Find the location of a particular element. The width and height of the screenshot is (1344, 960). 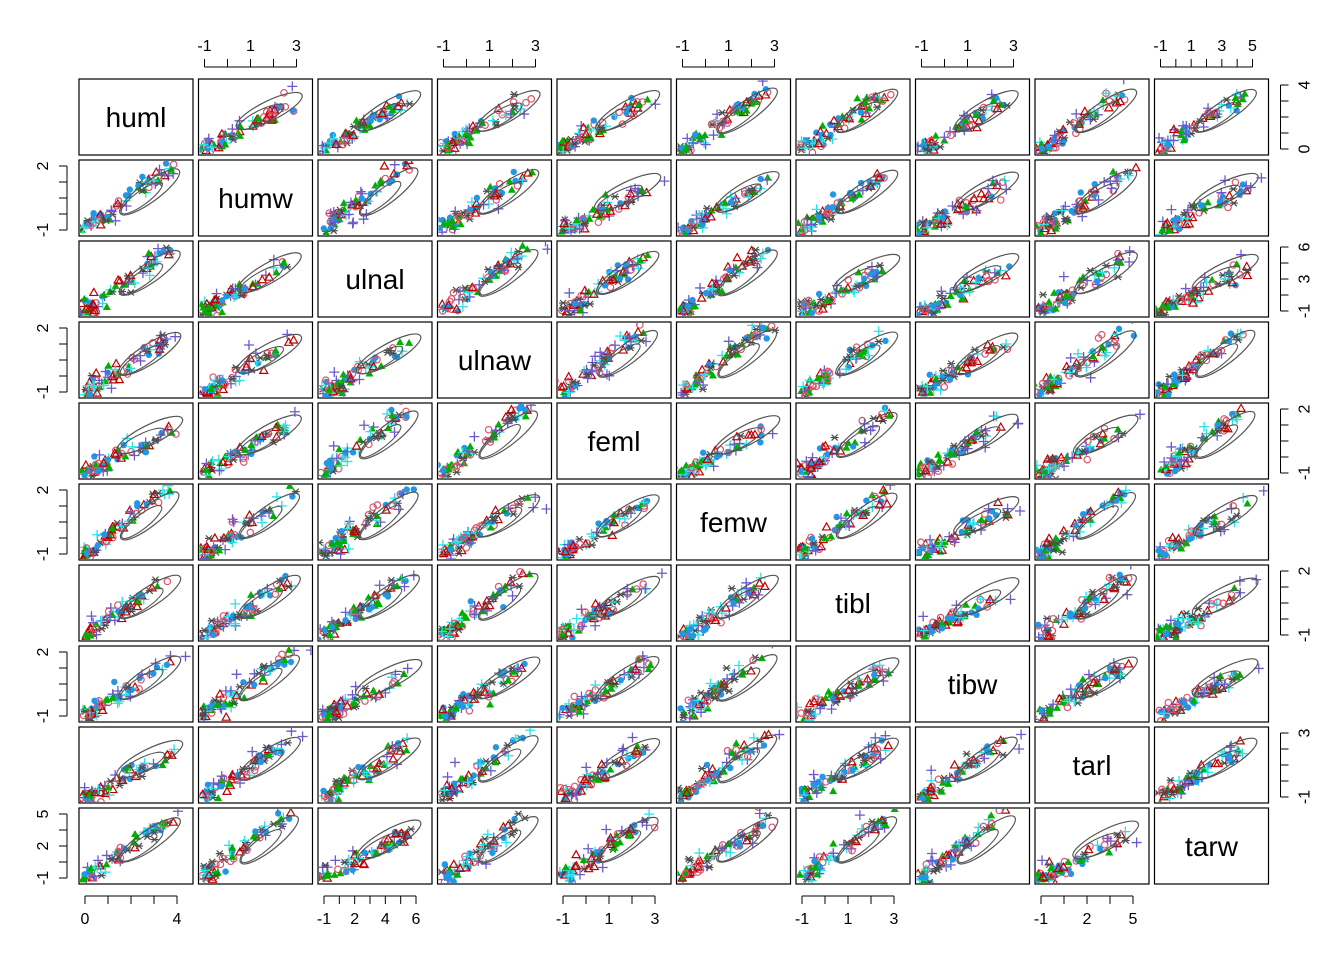

panel-huml-humw is located at coordinates (255, 117).